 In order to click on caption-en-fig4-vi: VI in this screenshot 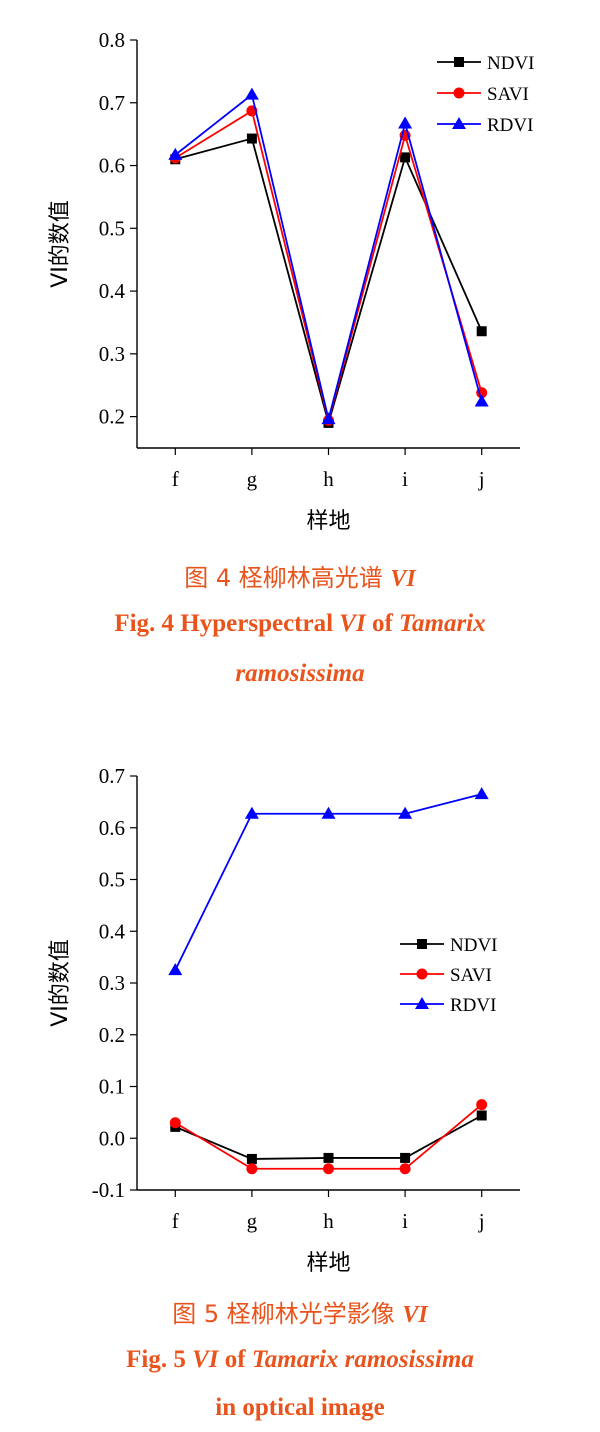, I will do `click(352, 623)`.